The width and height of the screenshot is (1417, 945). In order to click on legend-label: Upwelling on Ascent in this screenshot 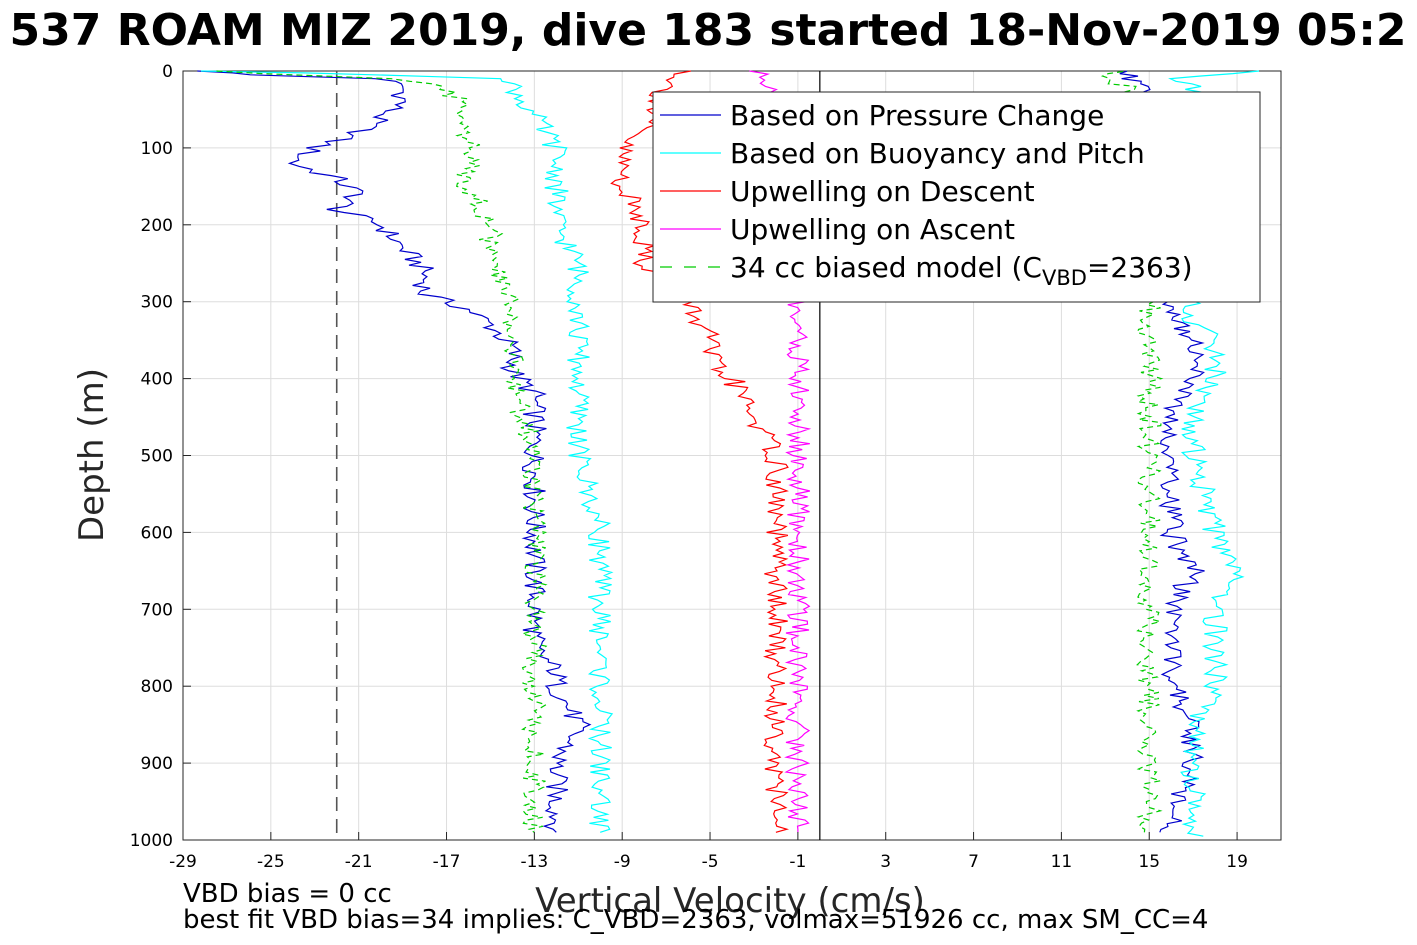, I will do `click(872, 229)`.